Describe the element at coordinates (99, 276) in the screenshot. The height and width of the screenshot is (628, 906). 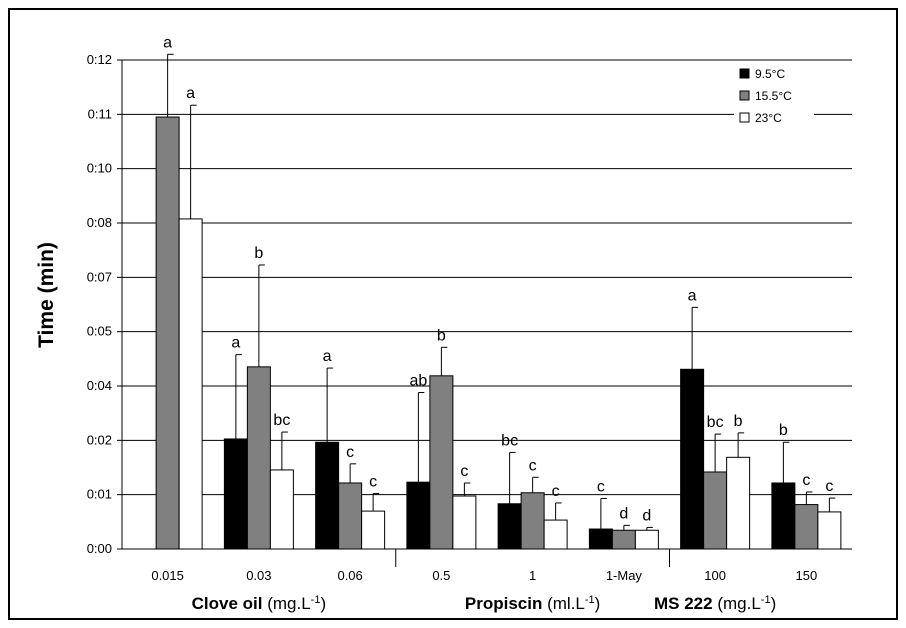
I see `y-tick-label: 0:07` at that location.